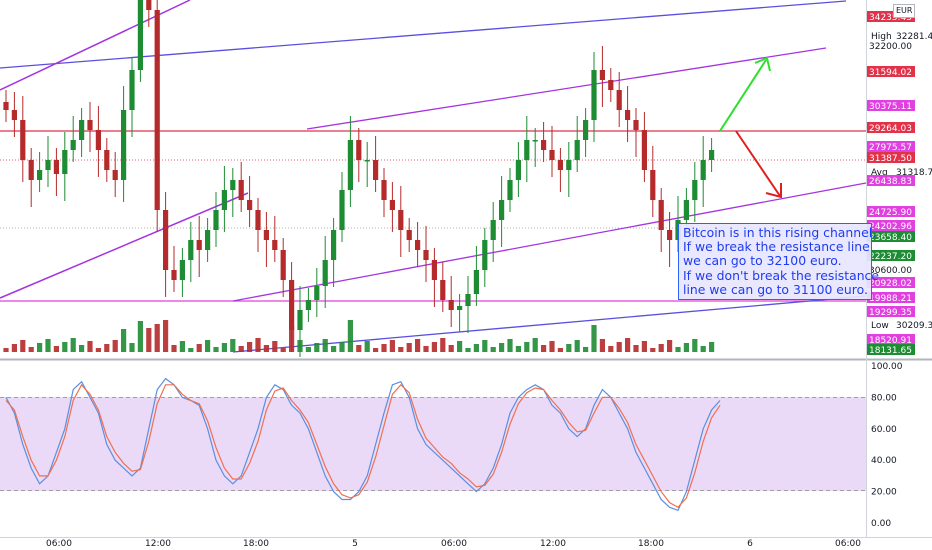 The height and width of the screenshot is (550, 932). I want to click on svg-text: 29264.03, so click(890, 129).